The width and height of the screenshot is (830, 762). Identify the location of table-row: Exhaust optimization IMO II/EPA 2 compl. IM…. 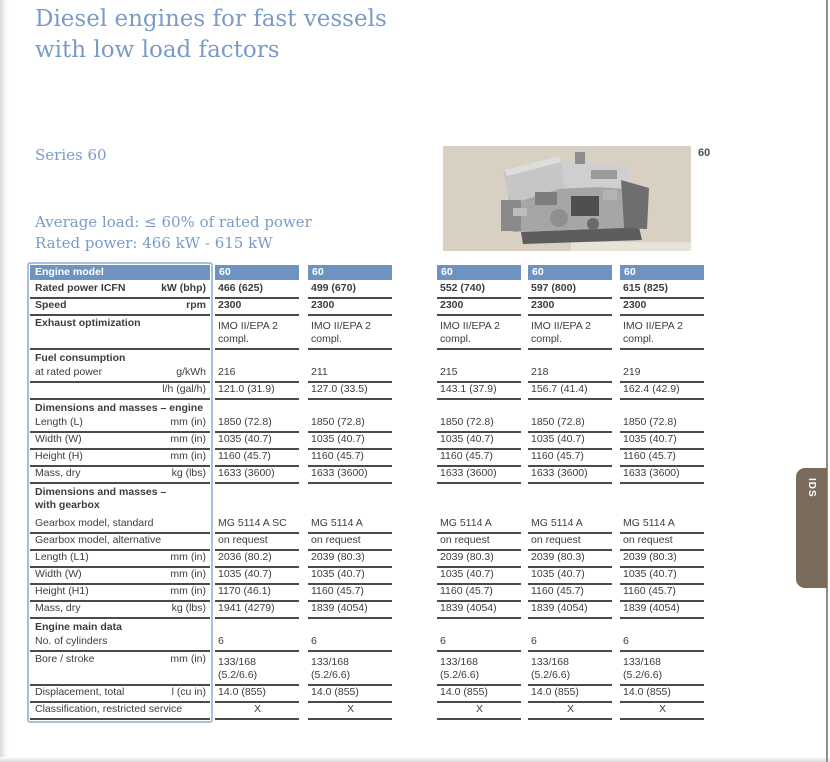
(382, 333).